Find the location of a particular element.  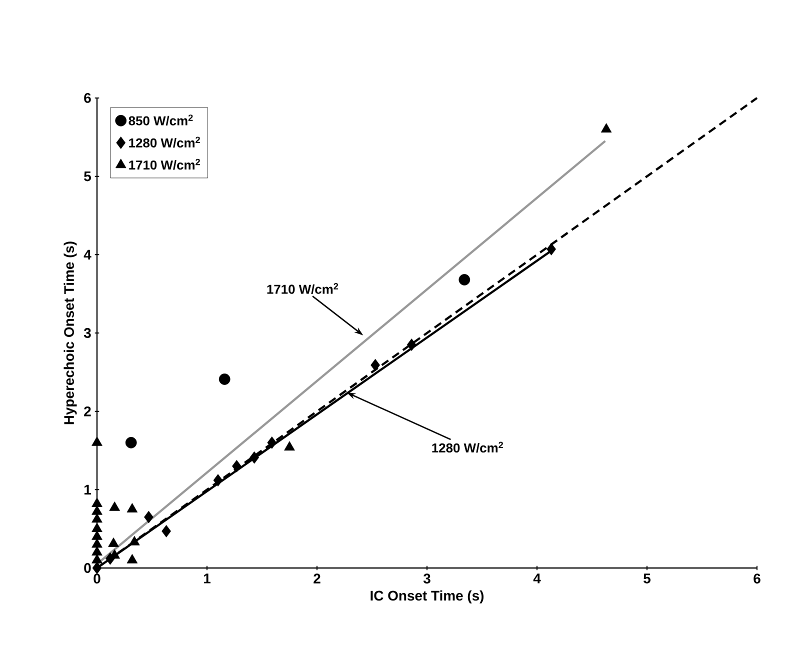

y-tick-label: 3 is located at coordinates (87, 333).